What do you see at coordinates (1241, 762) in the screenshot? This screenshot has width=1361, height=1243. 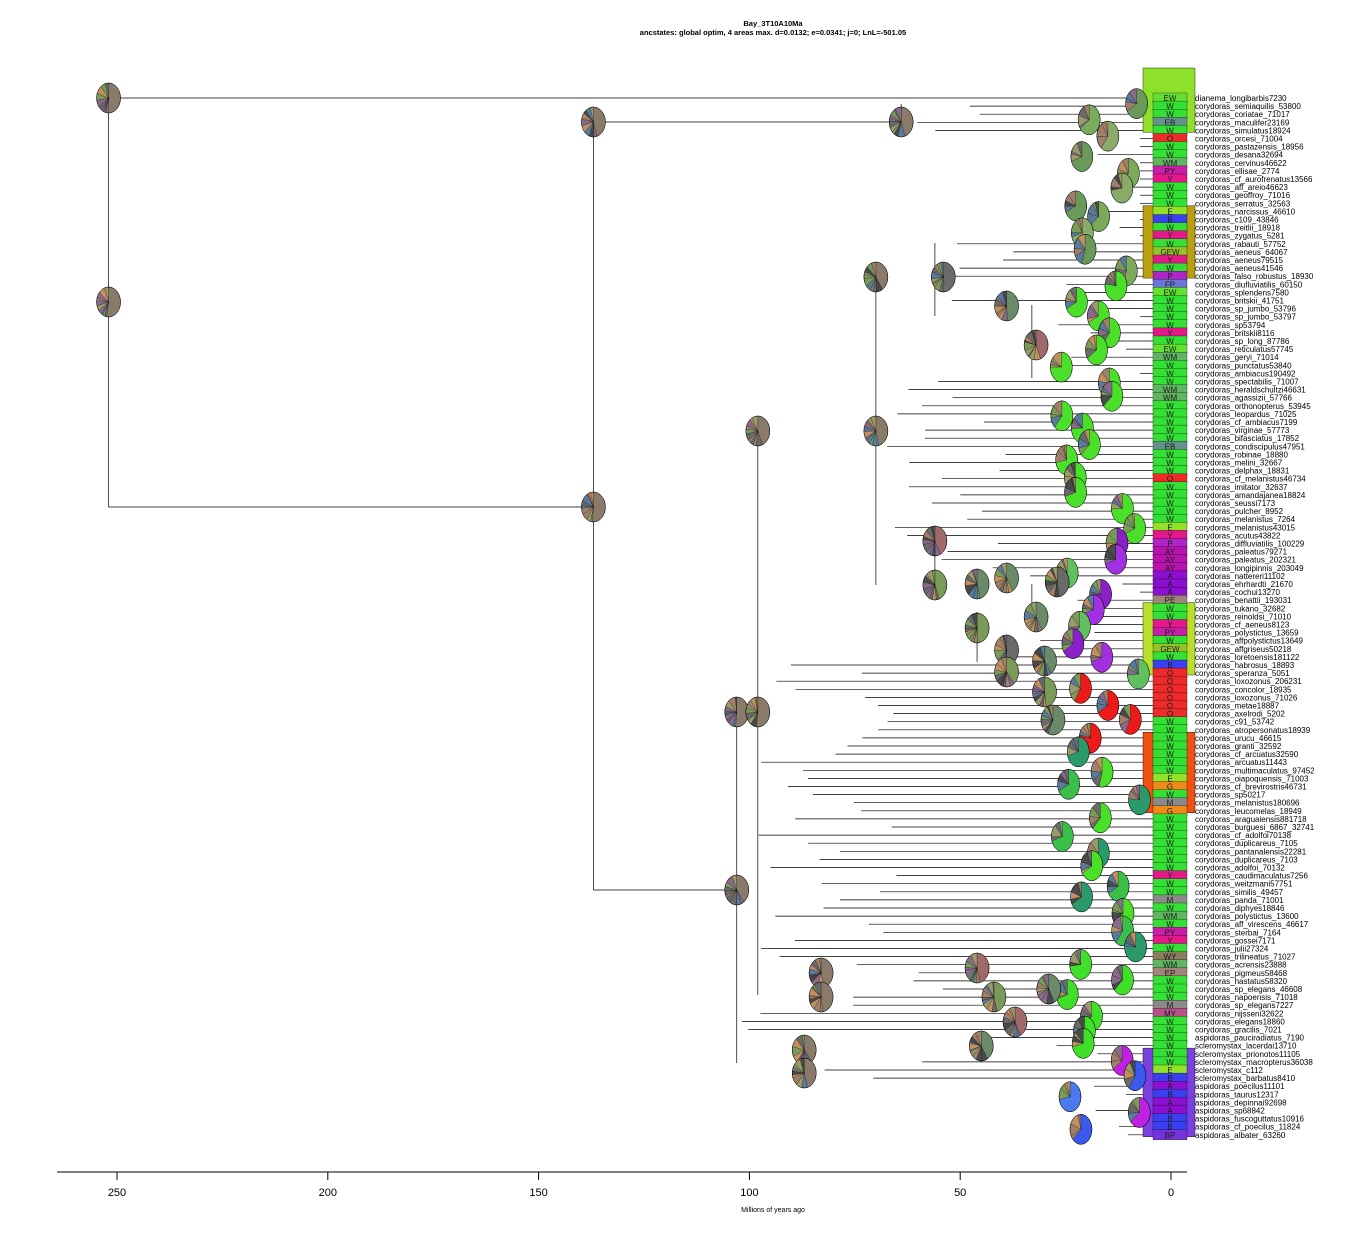 I see `tip-label: corydoras_arcuatus11443` at bounding box center [1241, 762].